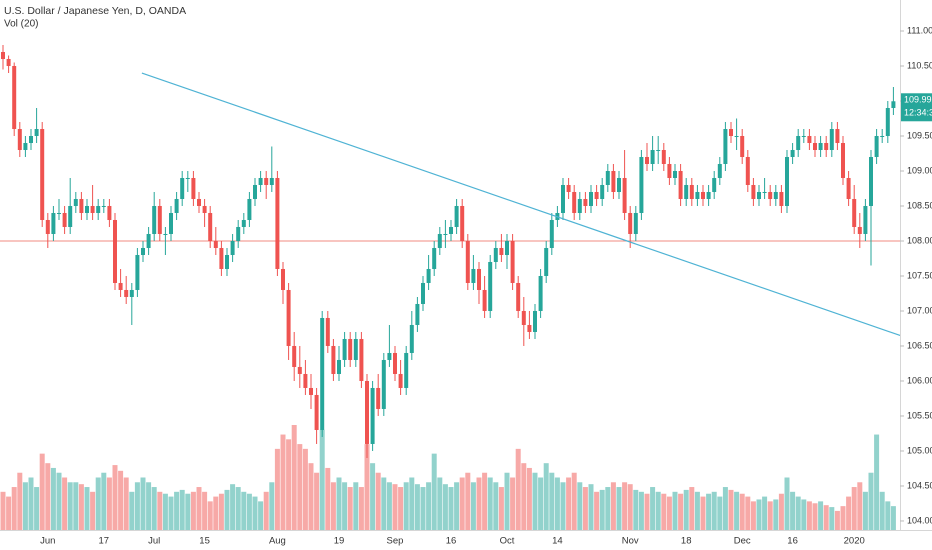 This screenshot has height=550, width=932. What do you see at coordinates (919, 135) in the screenshot?
I see `y-tick-label: 109.500` at bounding box center [919, 135].